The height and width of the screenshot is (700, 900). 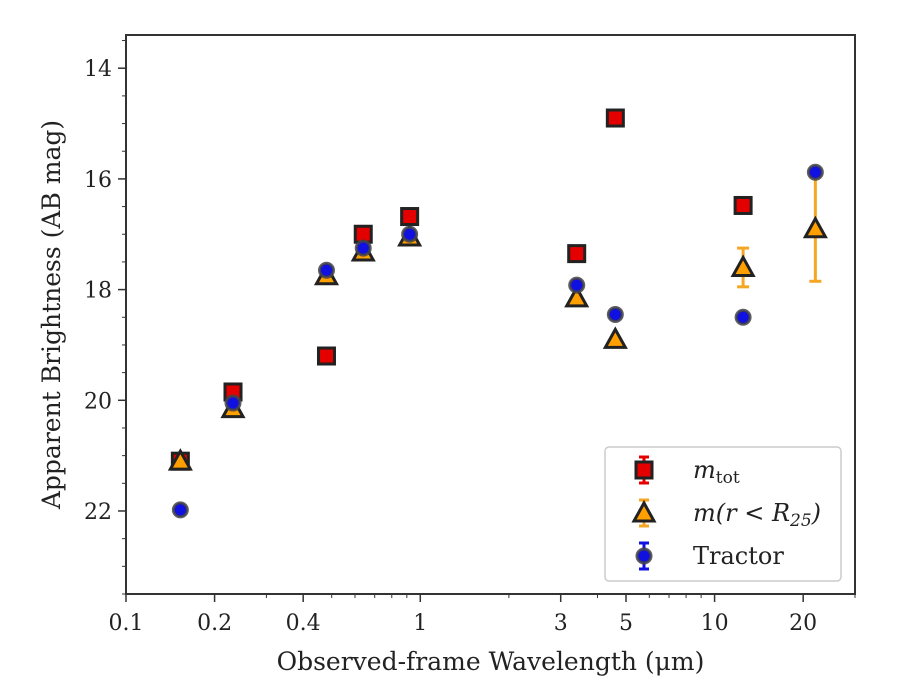 I want to click on x-axis-label: Observed-frame Wavelength (μm), so click(x=491, y=661).